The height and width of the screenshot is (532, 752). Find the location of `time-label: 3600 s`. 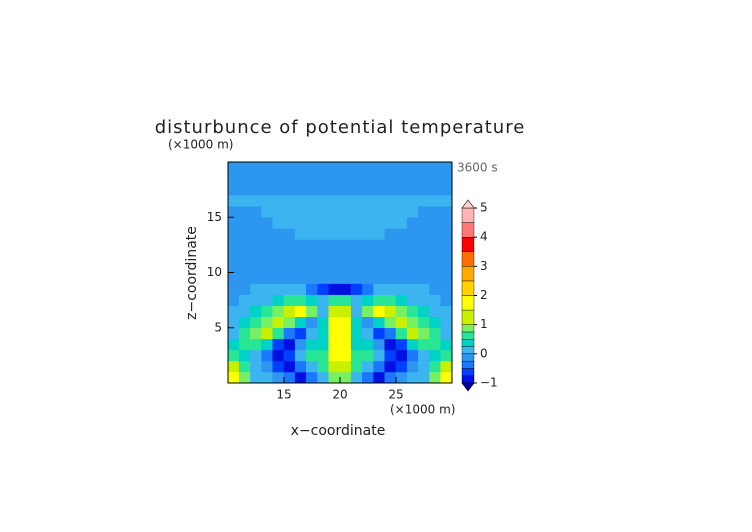

time-label: 3600 s is located at coordinates (477, 168).